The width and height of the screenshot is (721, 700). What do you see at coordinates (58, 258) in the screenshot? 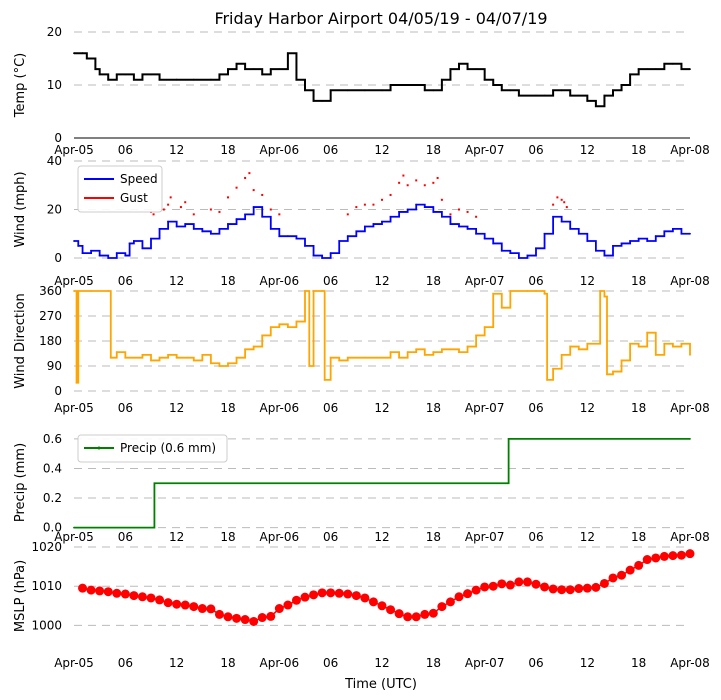
I see `y-tick-label: 0` at bounding box center [58, 258].